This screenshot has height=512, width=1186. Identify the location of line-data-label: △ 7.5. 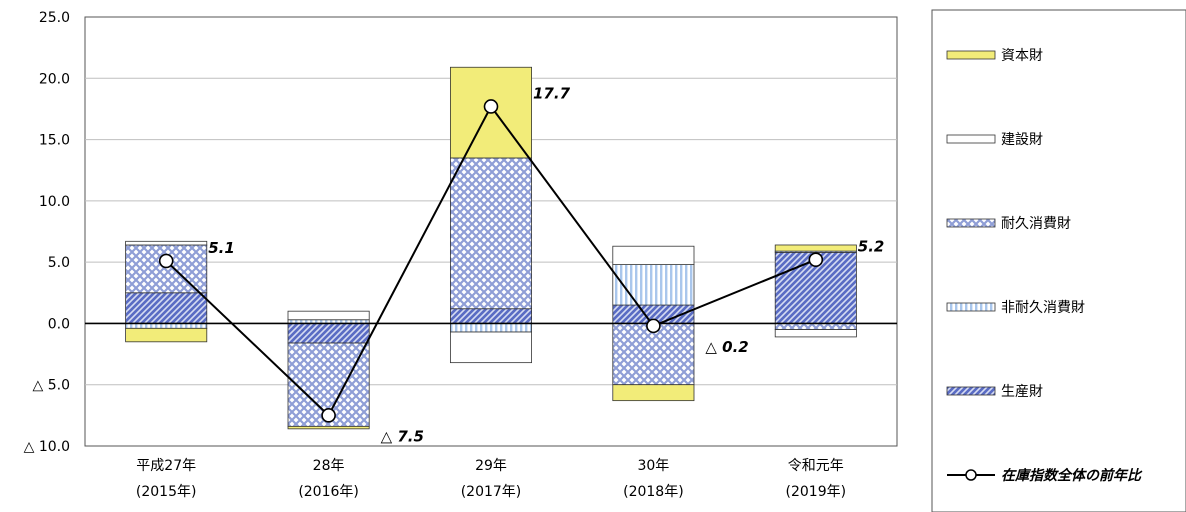
(402, 436).